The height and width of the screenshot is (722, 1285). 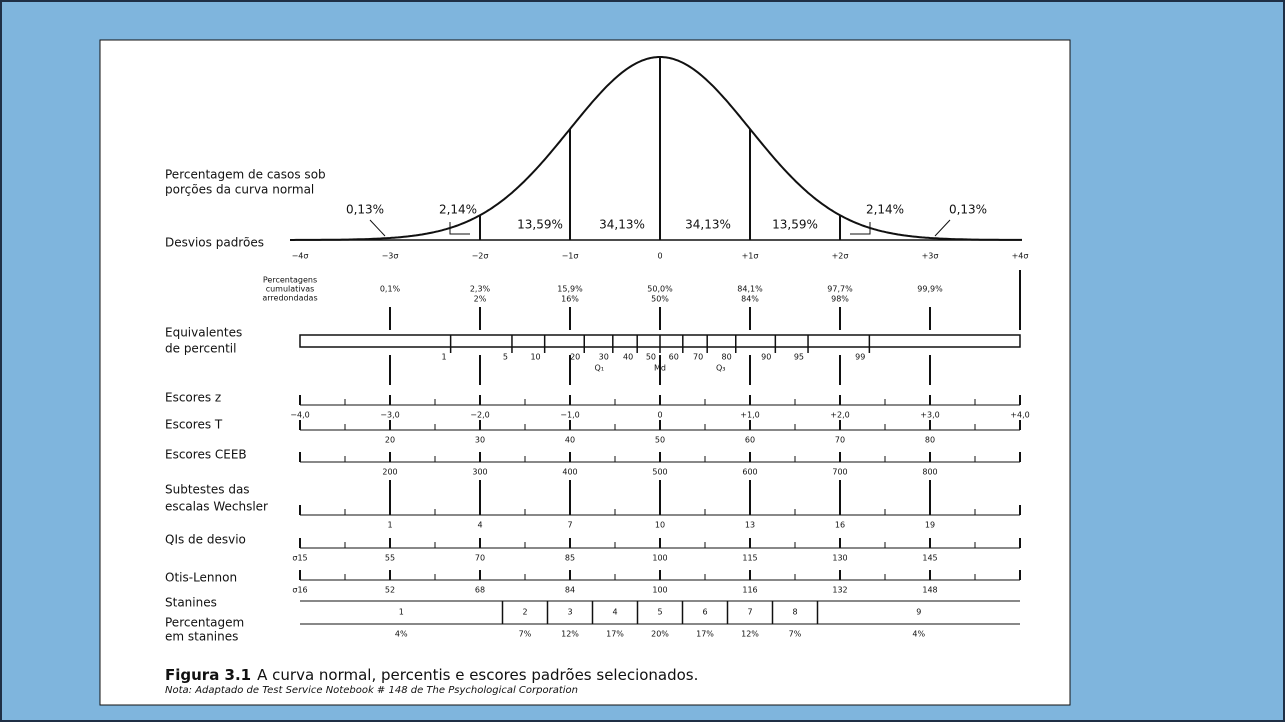 I want to click on percentile-label: Equivalentes, so click(x=203, y=333).